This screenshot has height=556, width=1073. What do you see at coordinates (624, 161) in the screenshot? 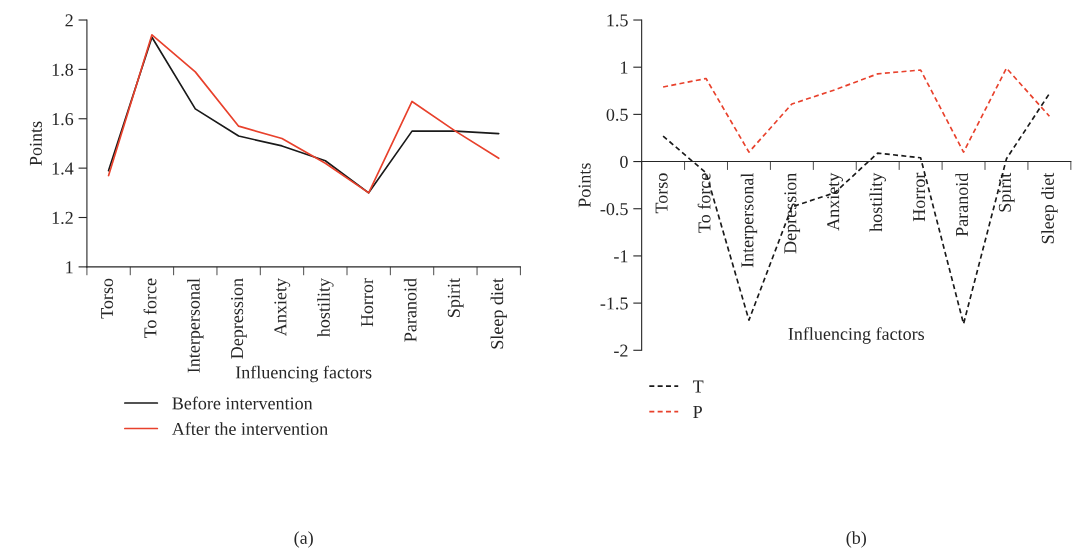
I see `y-tick-label: 0` at bounding box center [624, 161].